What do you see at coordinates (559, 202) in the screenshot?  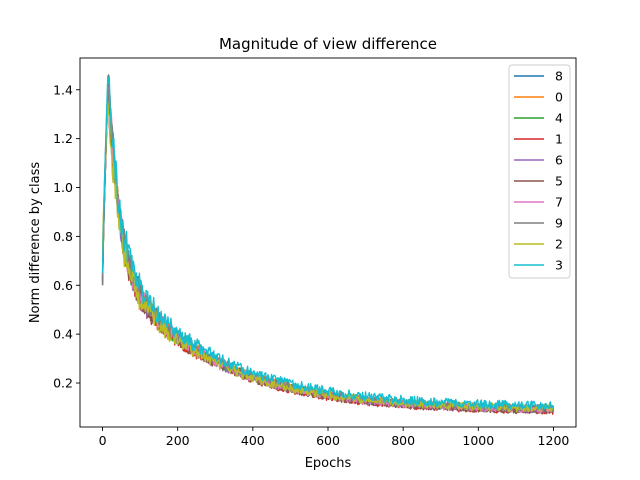 I see `legend-label-7: 7` at bounding box center [559, 202].